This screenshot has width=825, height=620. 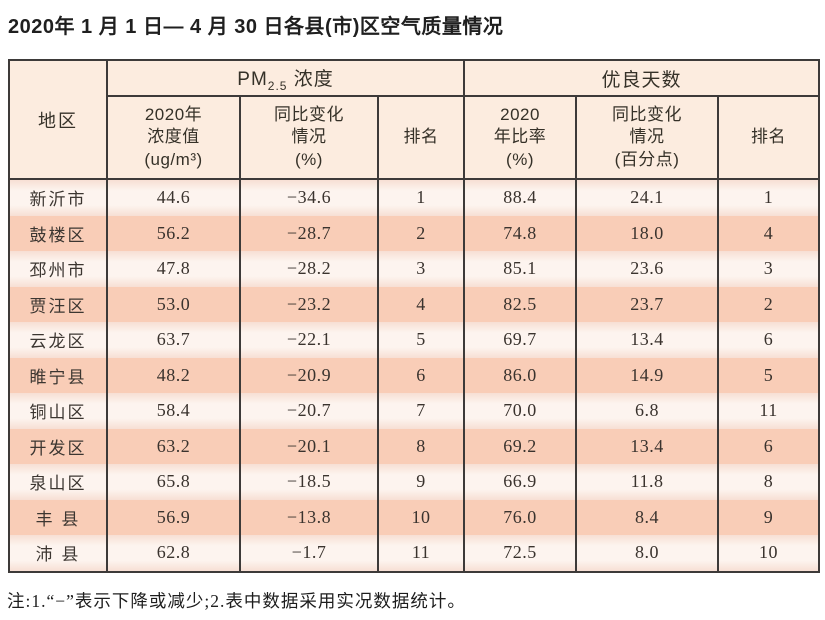 I want to click on pm-rank-cell: 3, so click(x=421, y=269).